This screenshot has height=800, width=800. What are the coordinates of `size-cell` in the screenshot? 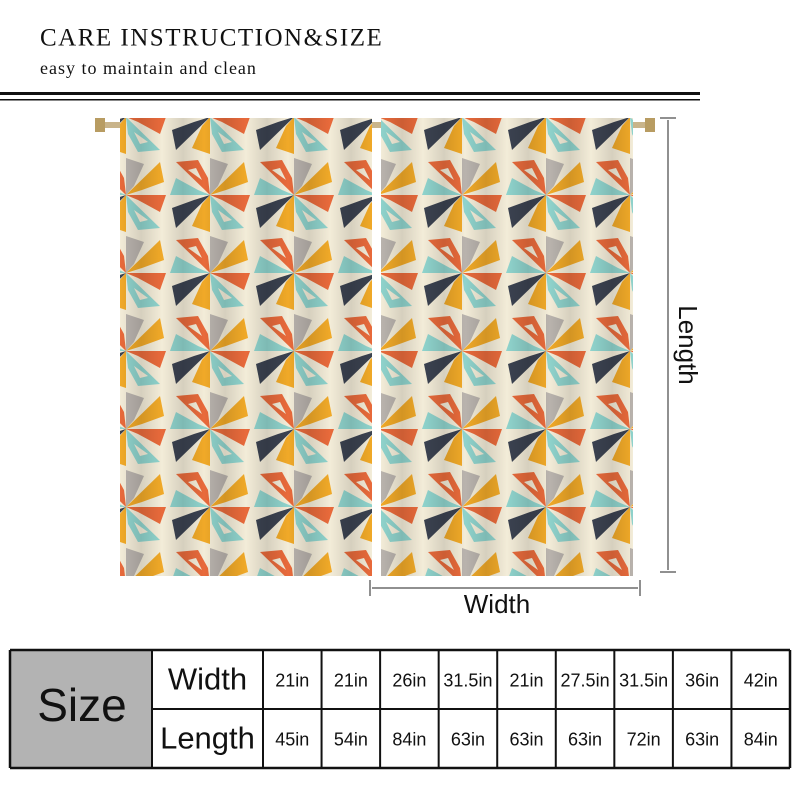 It's located at (81, 709).